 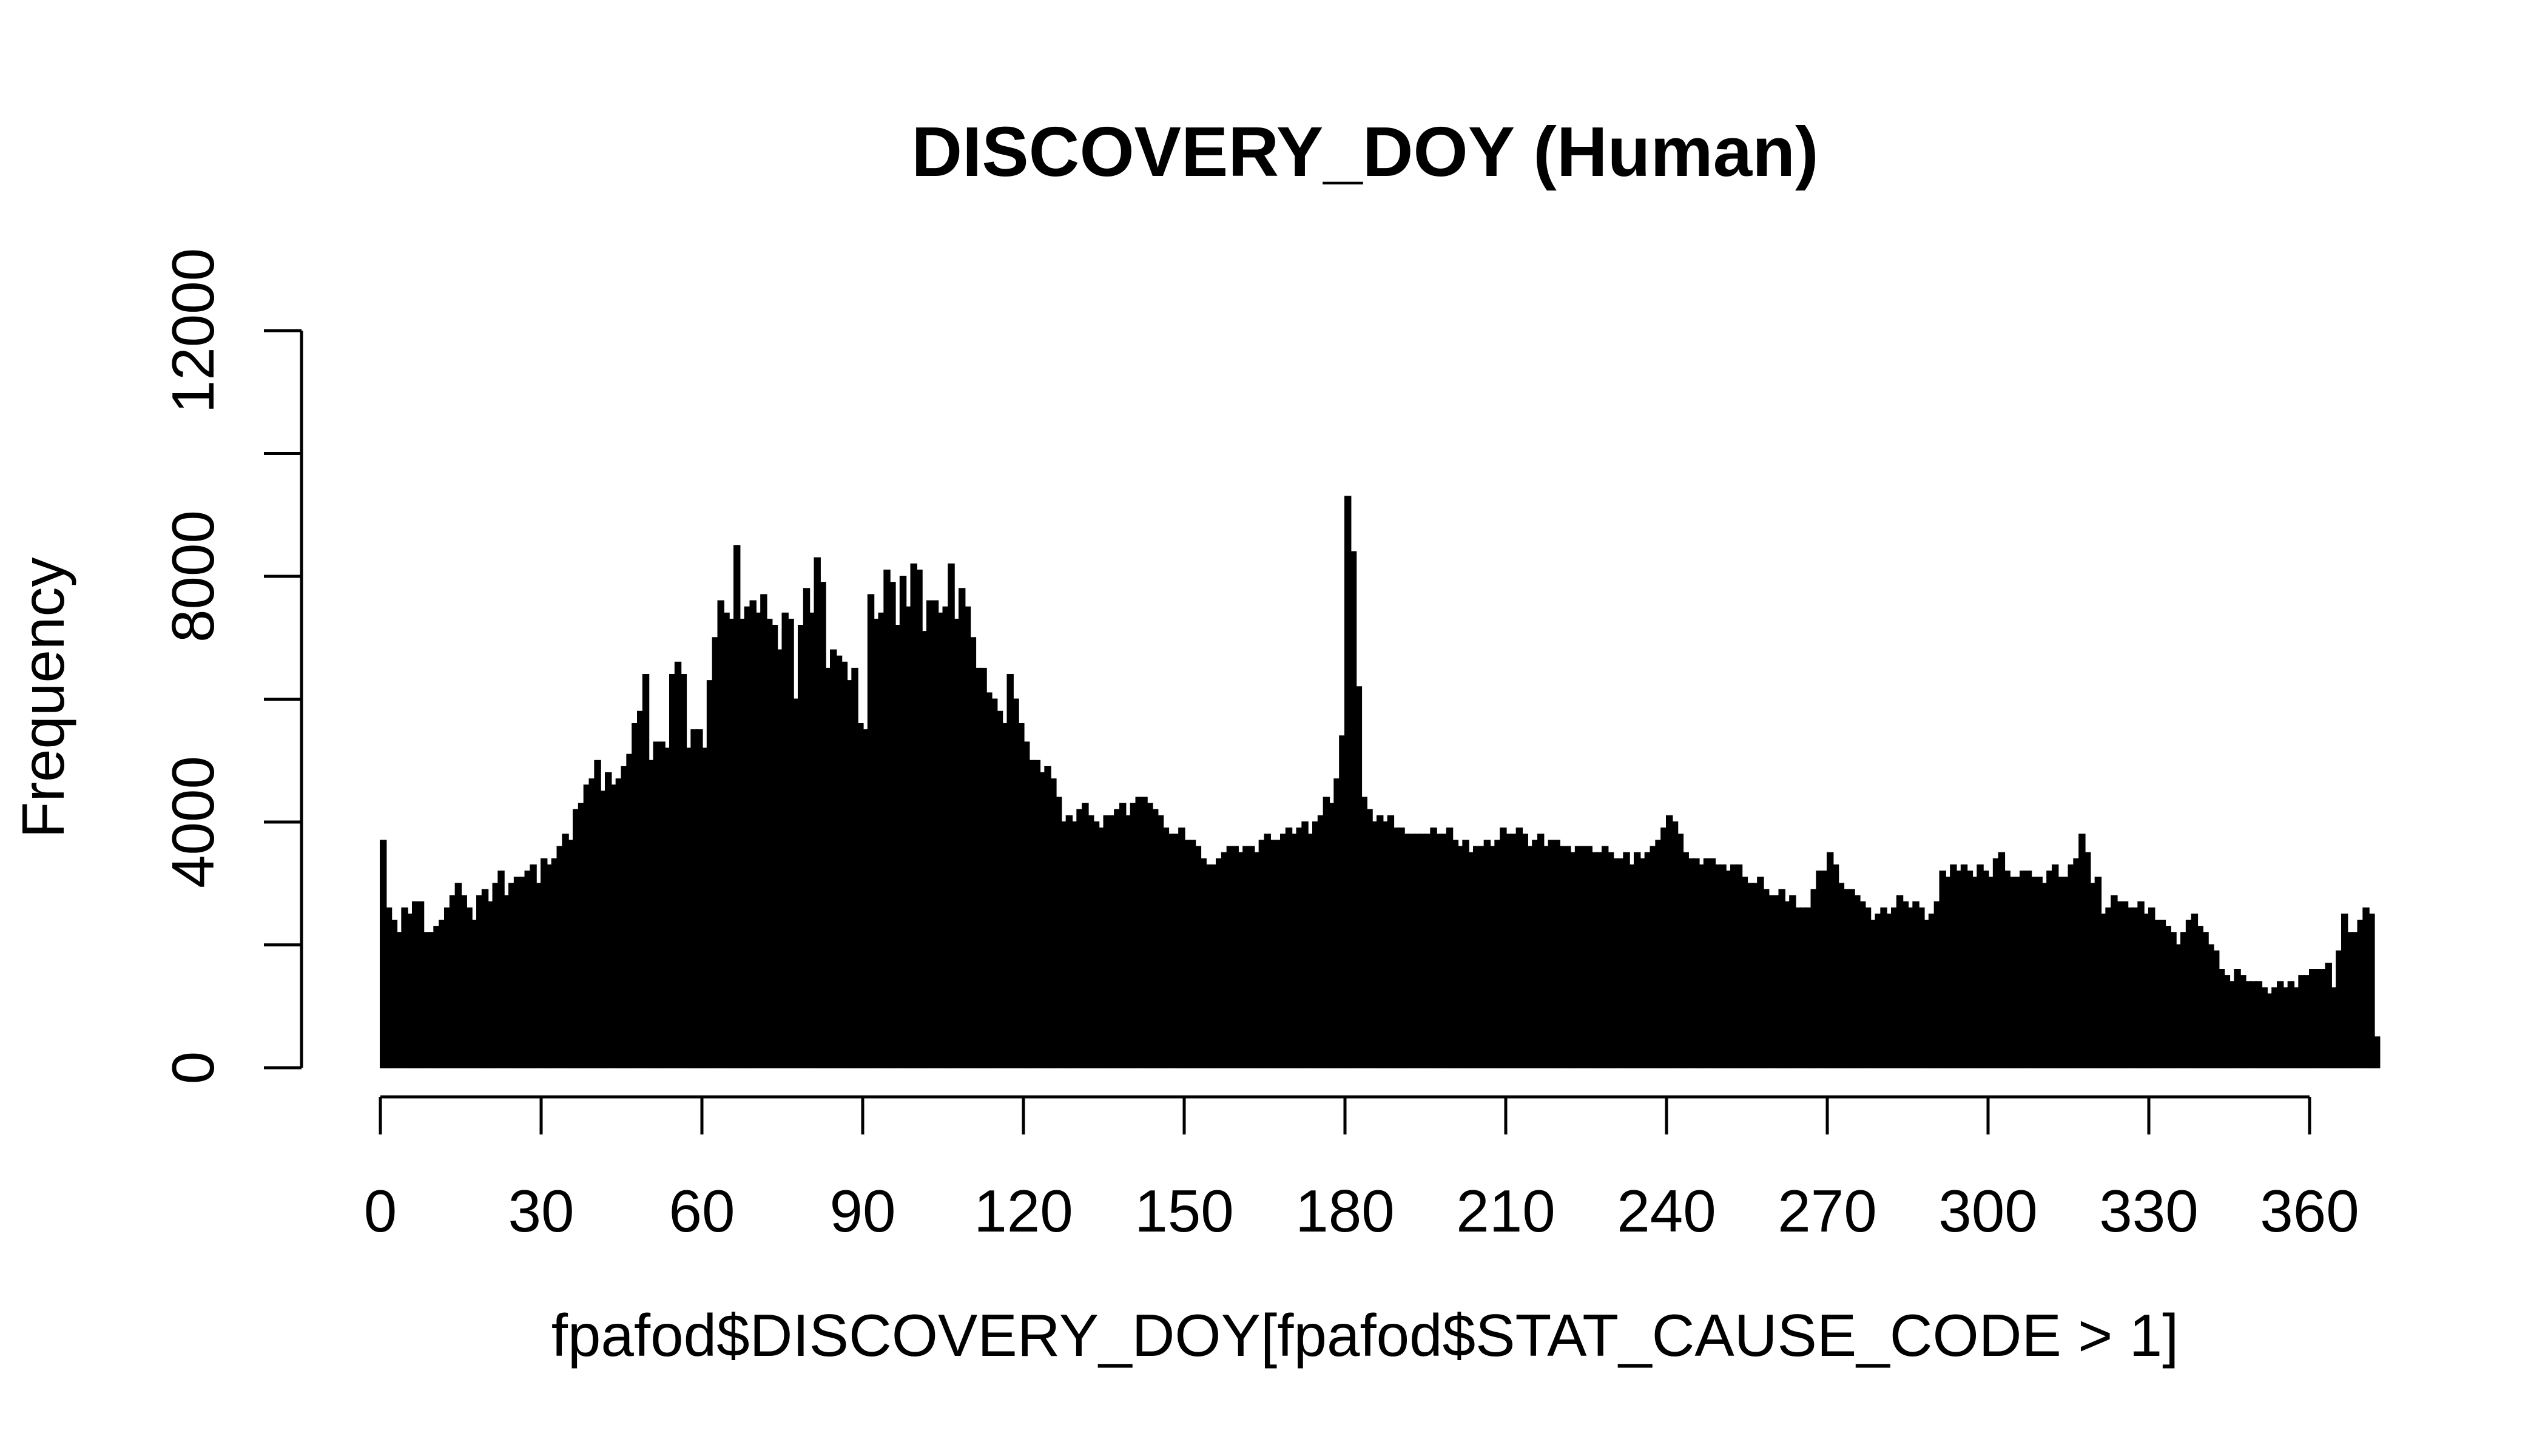 I want to click on x-tick-label: 90, so click(x=862, y=1211).